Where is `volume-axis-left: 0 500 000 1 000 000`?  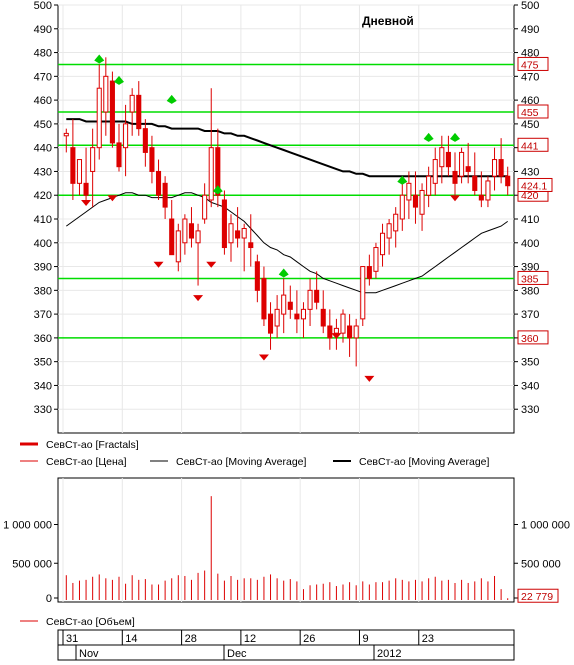 volume-axis-left: 0 500 000 1 000 000 is located at coordinates (30, 562).